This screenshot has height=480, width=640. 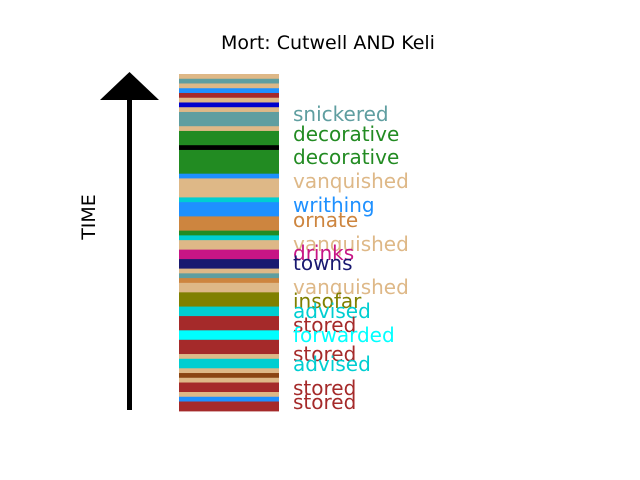 I want to click on word-label-2: decorative, so click(x=346, y=157).